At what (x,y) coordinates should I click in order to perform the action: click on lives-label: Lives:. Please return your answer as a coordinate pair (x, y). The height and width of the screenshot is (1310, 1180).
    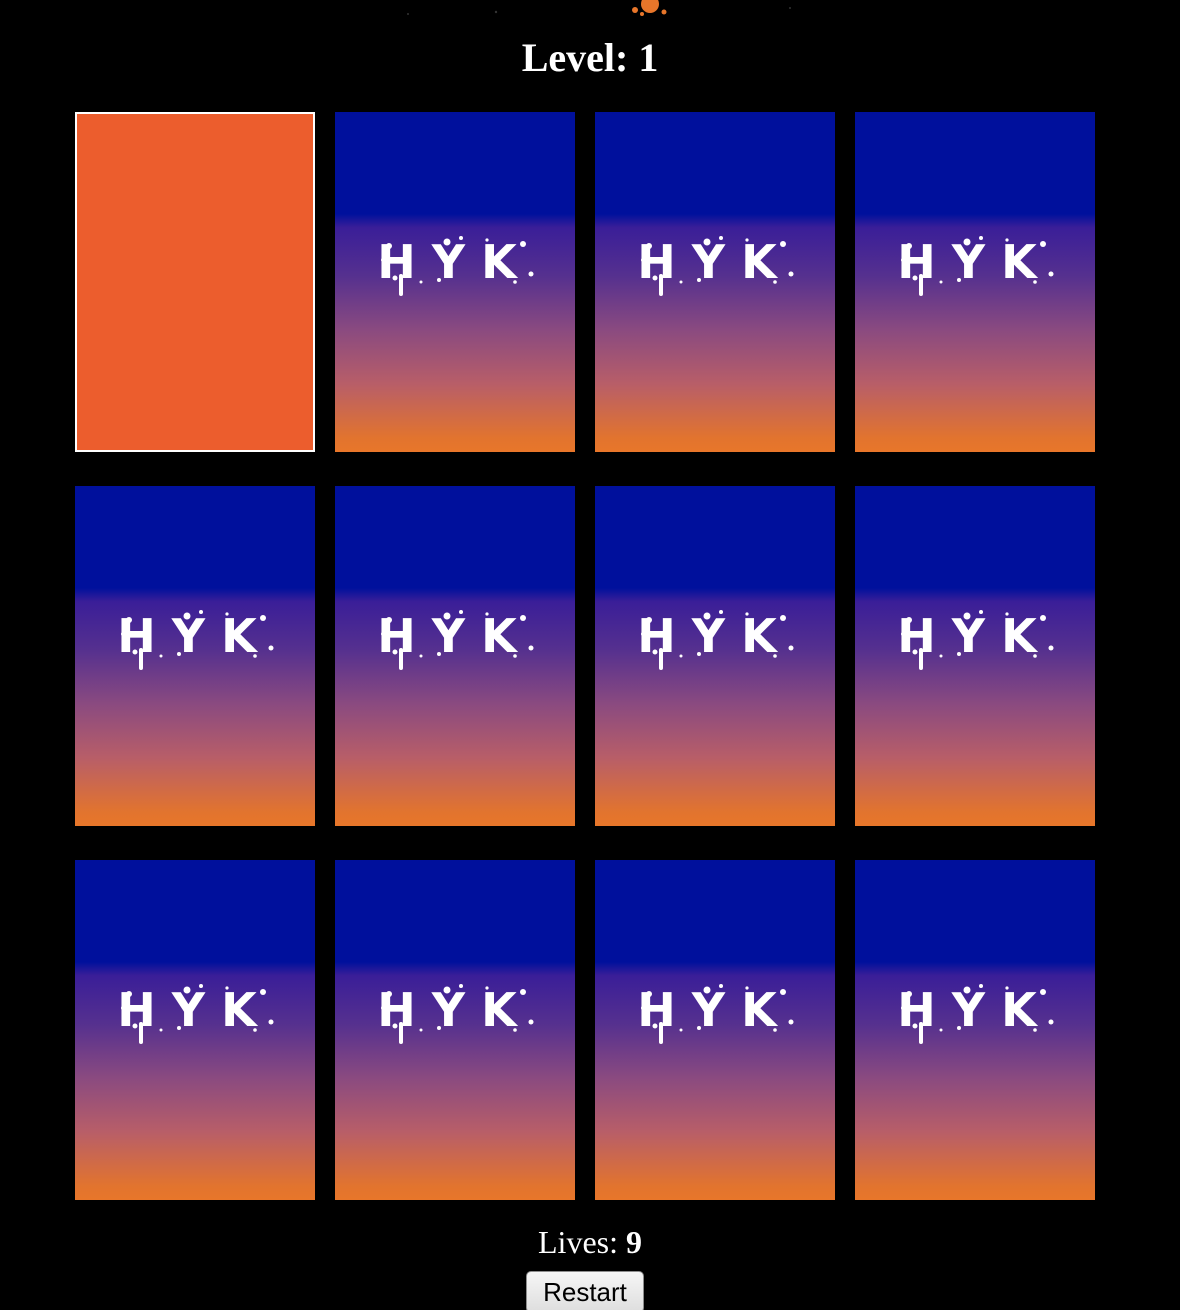
    Looking at the image, I should click on (578, 1242).